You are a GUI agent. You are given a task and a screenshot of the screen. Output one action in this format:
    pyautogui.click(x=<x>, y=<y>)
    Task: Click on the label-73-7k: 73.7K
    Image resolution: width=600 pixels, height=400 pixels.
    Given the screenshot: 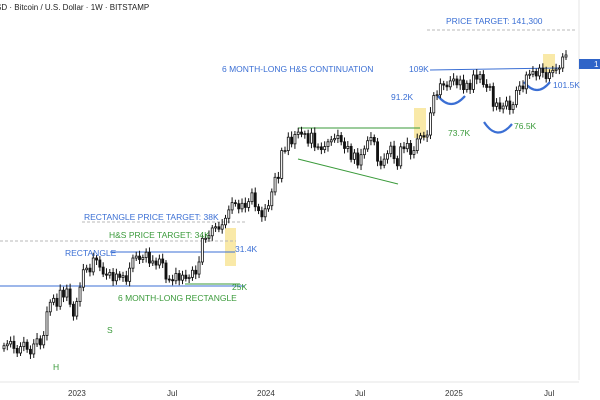 What is the action you would take?
    pyautogui.click(x=459, y=133)
    